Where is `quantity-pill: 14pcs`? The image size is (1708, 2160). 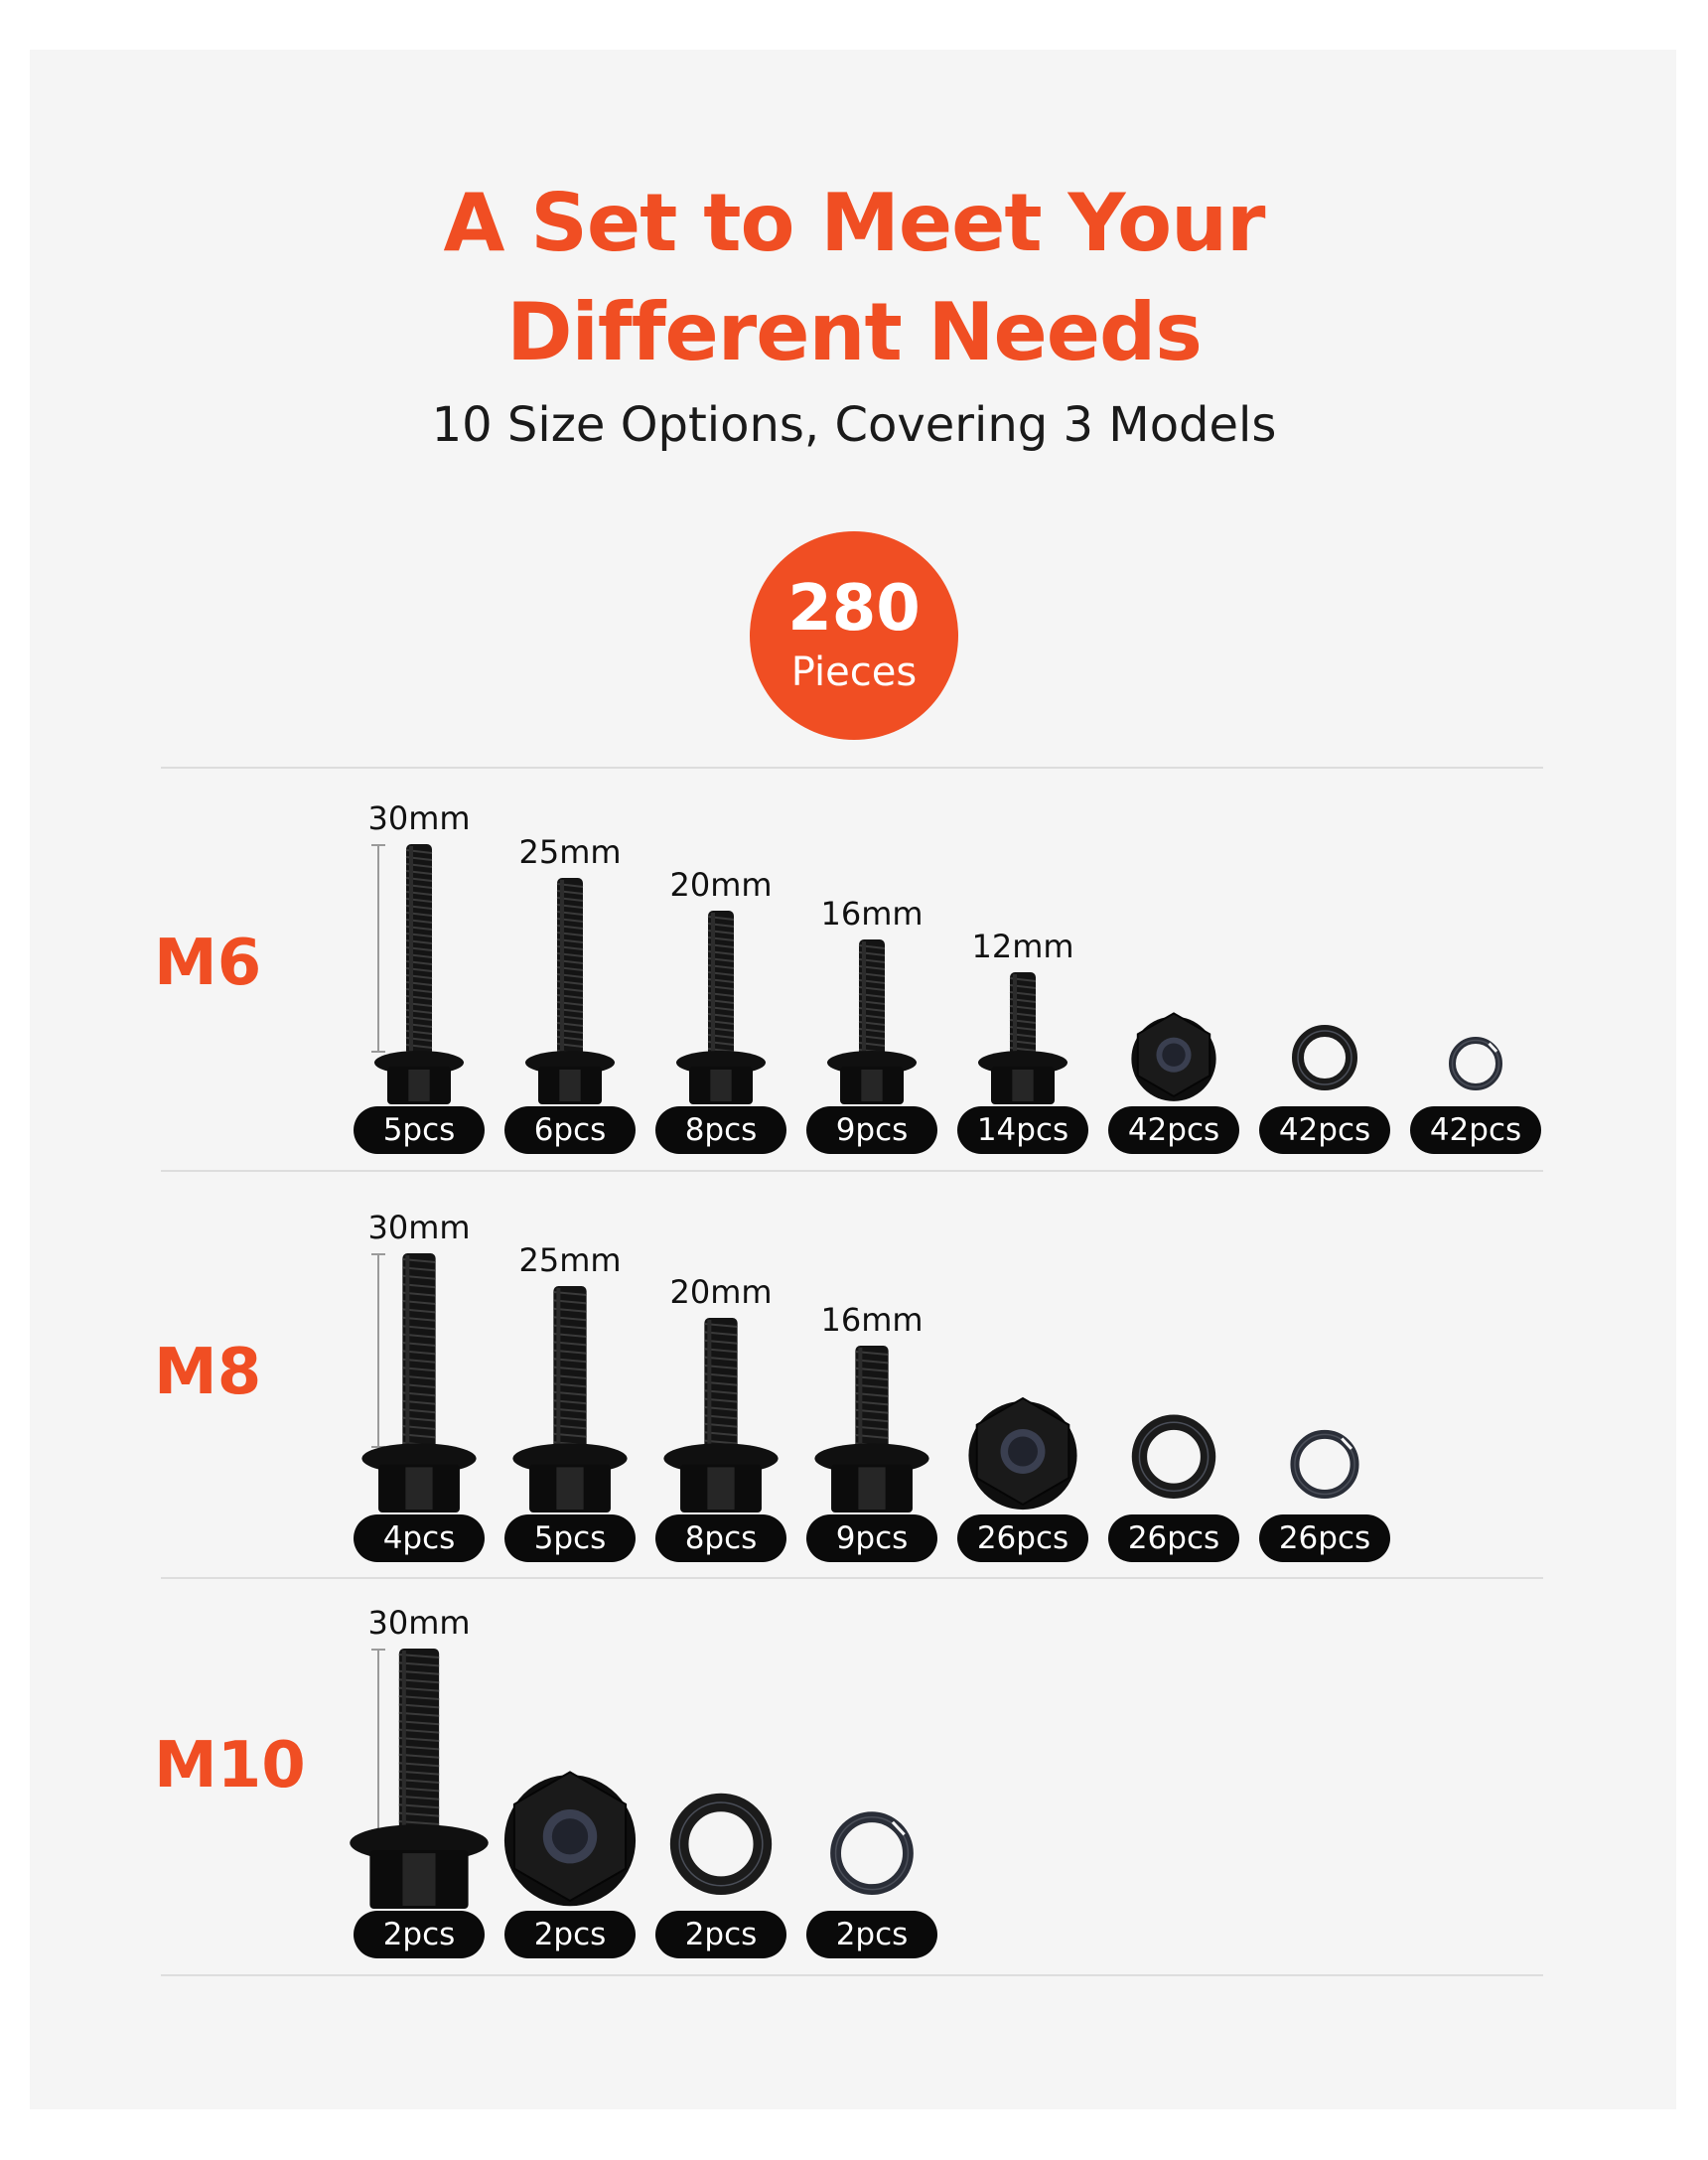 quantity-pill: 14pcs is located at coordinates (1022, 1130).